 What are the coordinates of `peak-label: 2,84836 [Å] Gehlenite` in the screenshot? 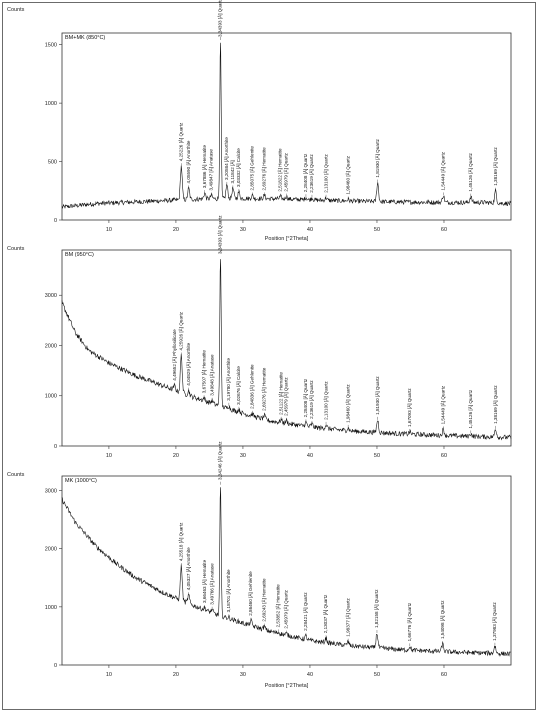 It's located at (252, 386).